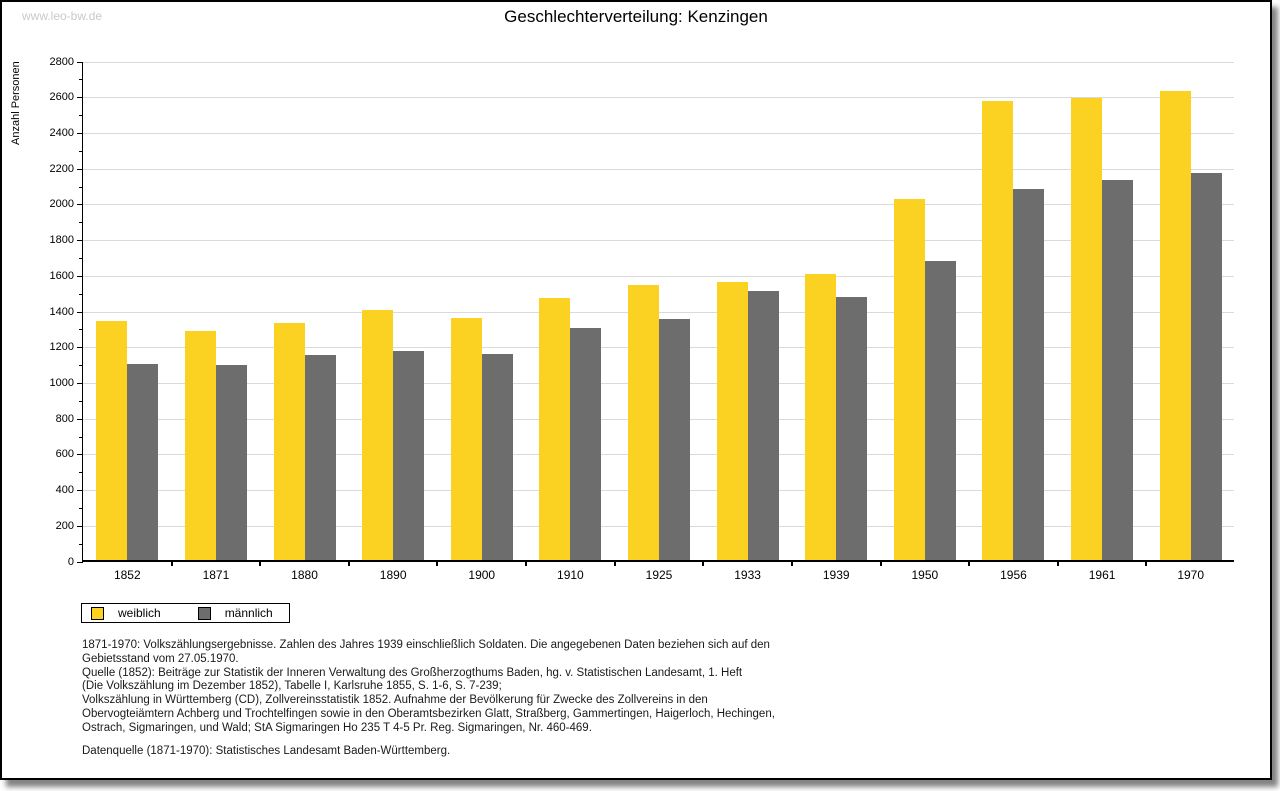  What do you see at coordinates (763, 425) in the screenshot?
I see `bar-männlich-1933` at bounding box center [763, 425].